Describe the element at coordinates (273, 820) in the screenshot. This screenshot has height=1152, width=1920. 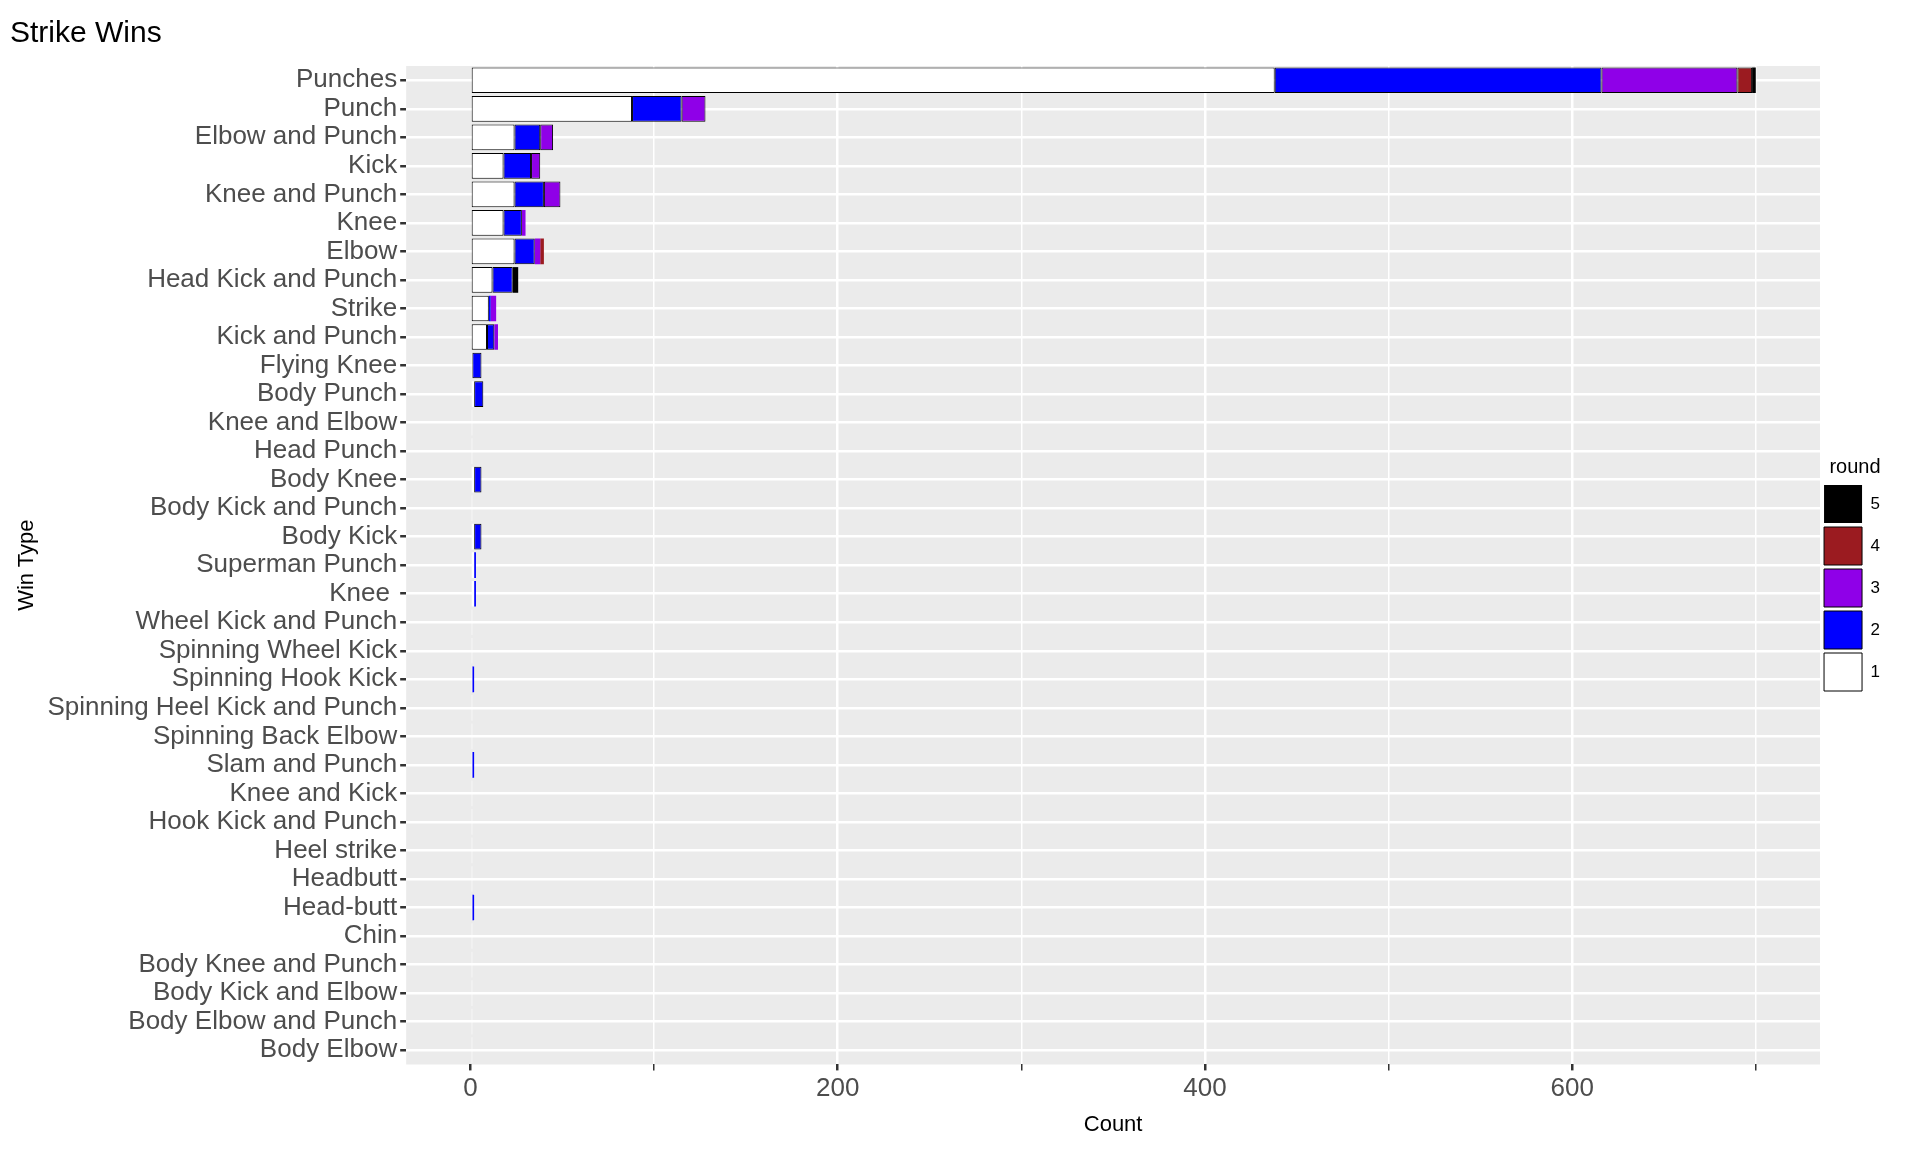
I see `y-tick-label: Hook Kick and Punch` at that location.